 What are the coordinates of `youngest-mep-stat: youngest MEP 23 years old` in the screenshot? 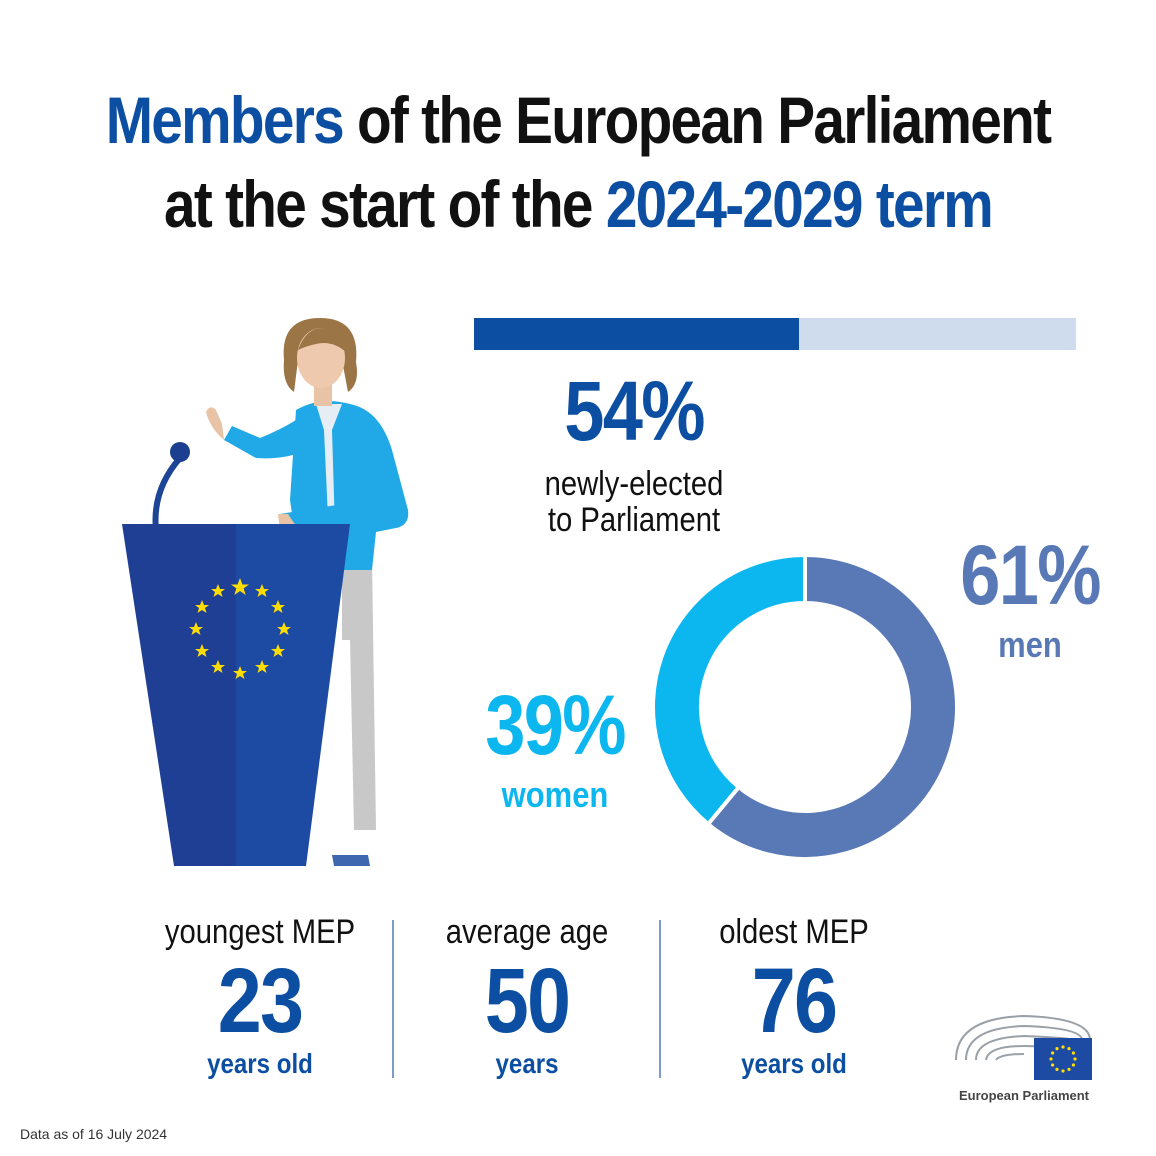 It's located at (260, 996).